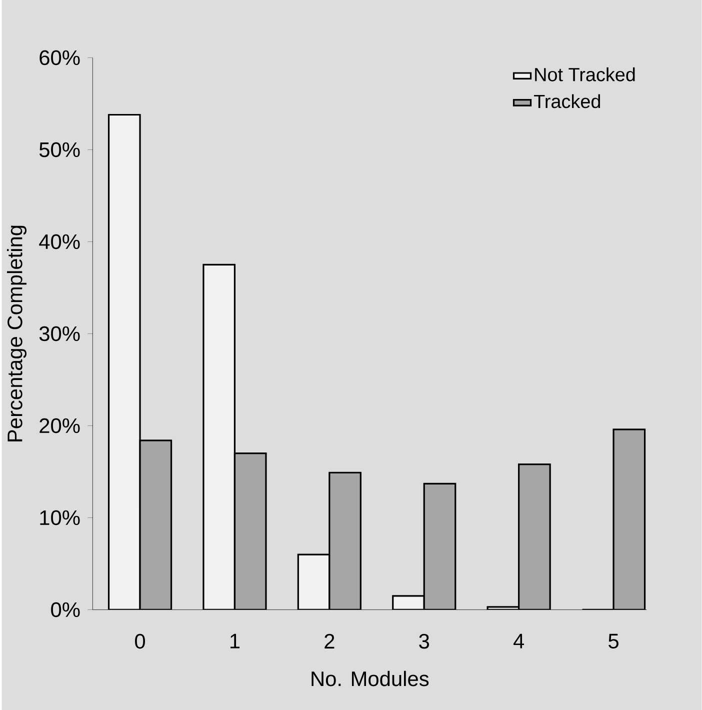 The height and width of the screenshot is (710, 702). I want to click on x-tick-label: 3, so click(424, 641).